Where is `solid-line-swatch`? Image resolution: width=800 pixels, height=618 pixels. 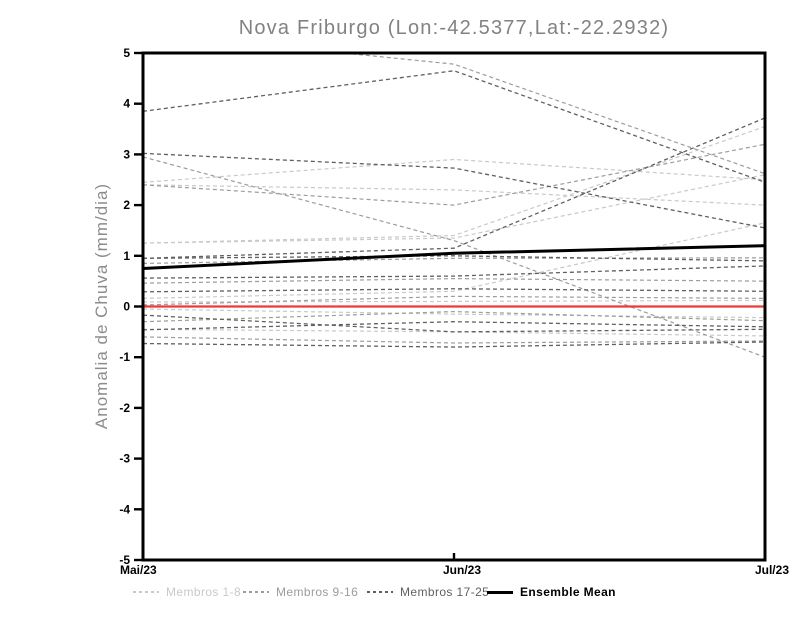
solid-line-swatch is located at coordinates (500, 592).